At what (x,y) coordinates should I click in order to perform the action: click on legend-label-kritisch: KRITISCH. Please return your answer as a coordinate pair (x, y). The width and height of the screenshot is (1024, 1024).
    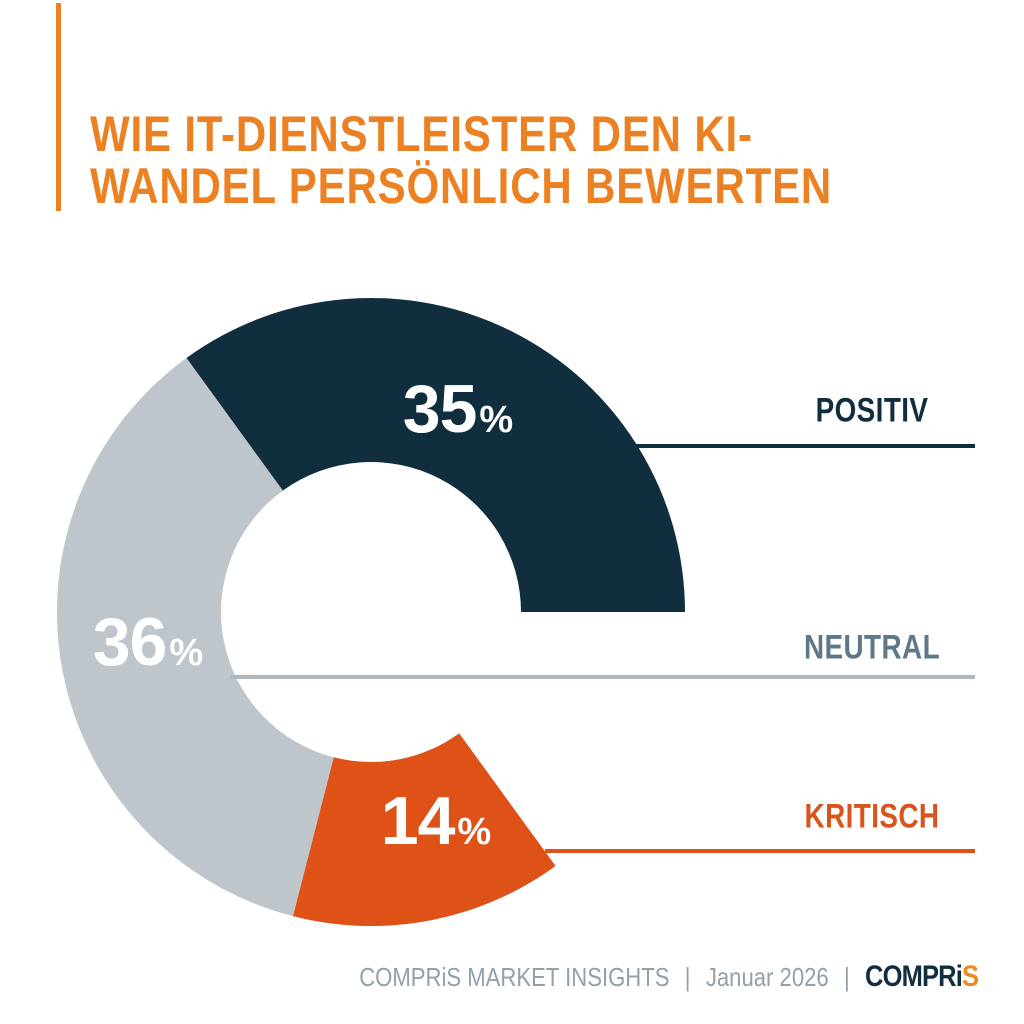
    Looking at the image, I should click on (872, 816).